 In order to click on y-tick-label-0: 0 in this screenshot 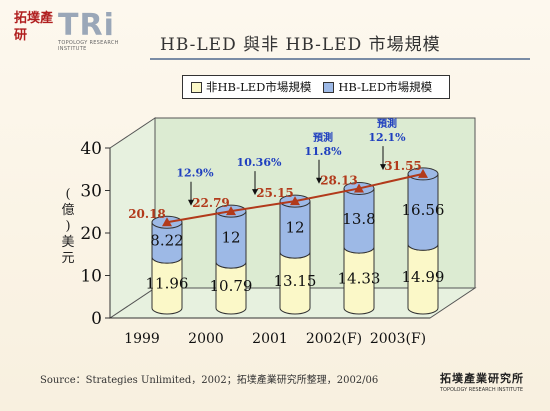, I will do `click(96, 319)`.